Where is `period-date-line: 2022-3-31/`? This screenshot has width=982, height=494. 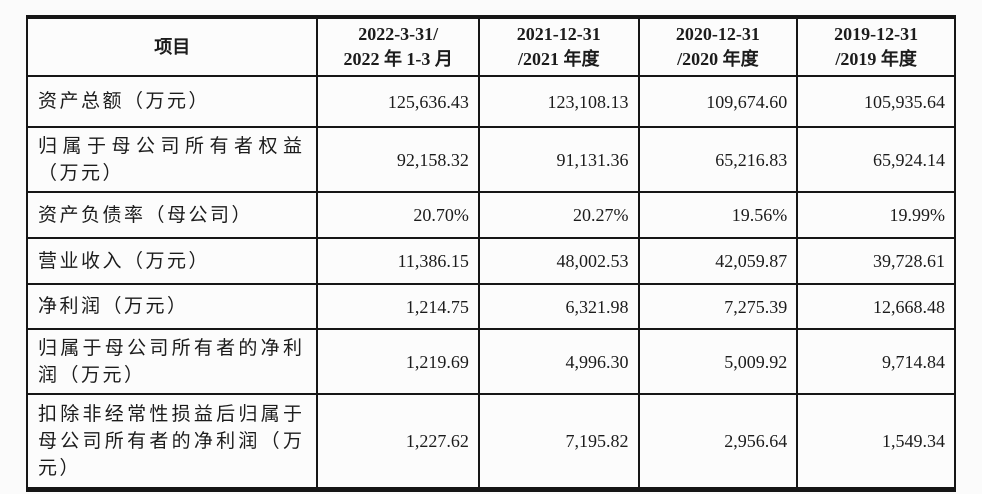
period-date-line: 2022-3-31/ is located at coordinates (398, 34).